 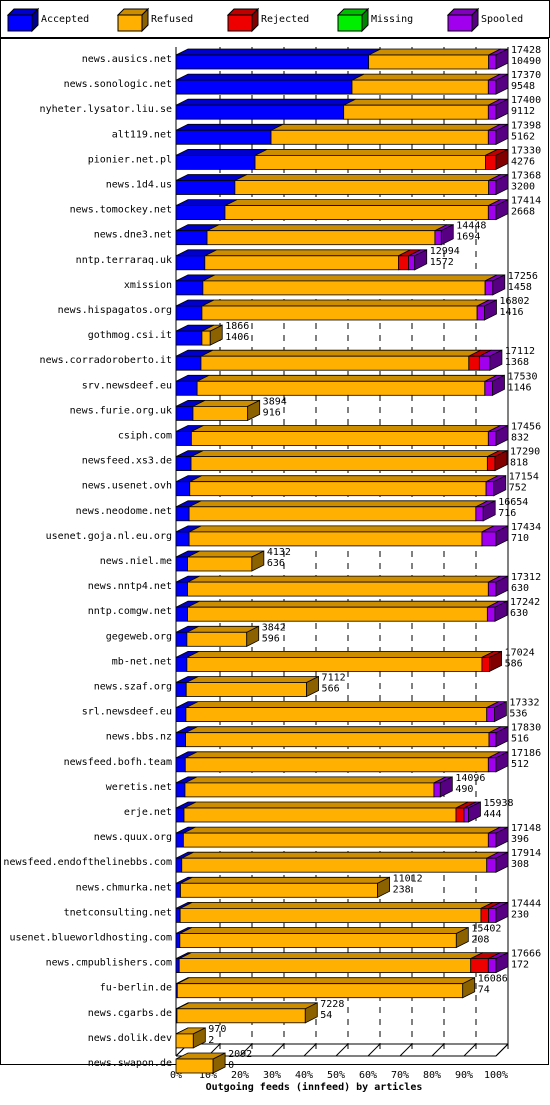 I want to click on value-label-accepted: 752, so click(x=518, y=488).